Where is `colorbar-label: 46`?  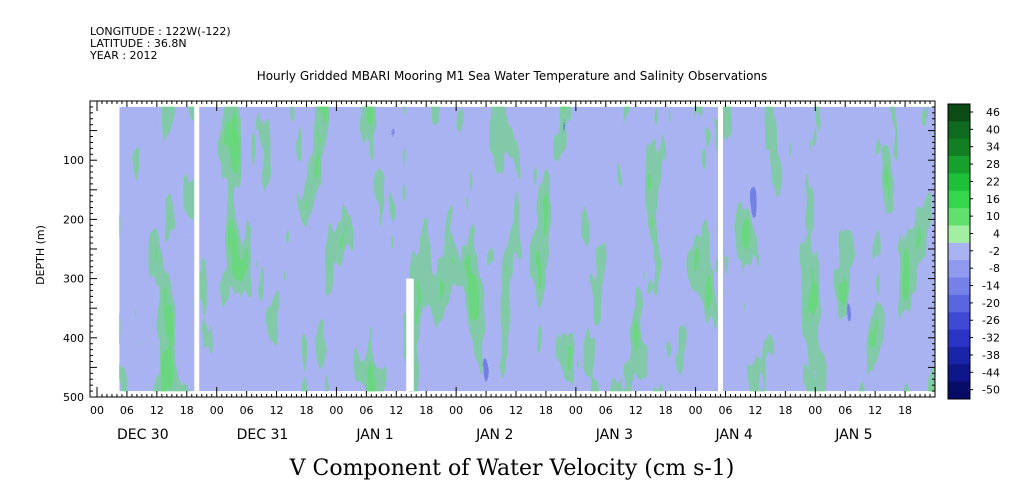 colorbar-label: 46 is located at coordinates (993, 112).